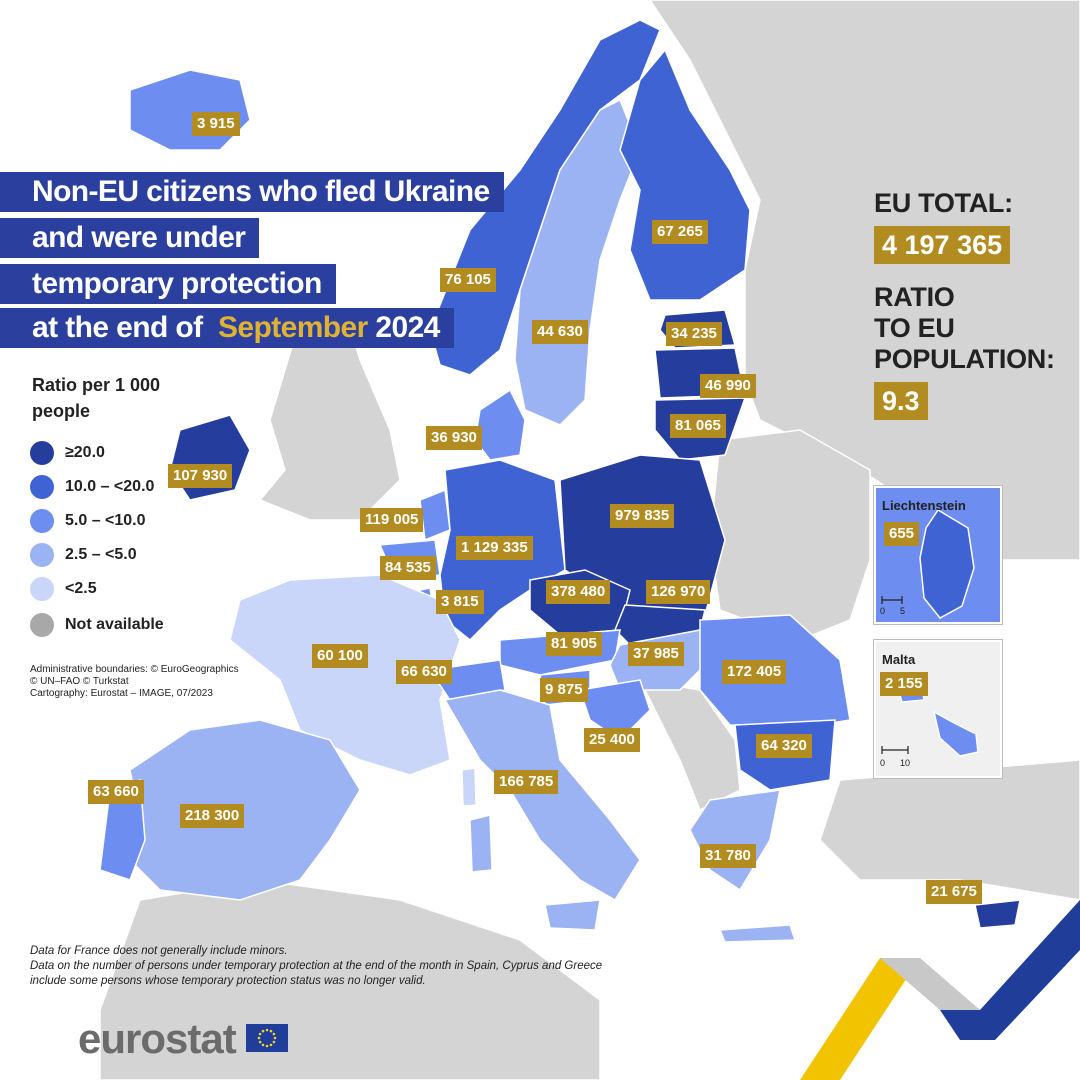 The width and height of the screenshot is (1080, 1080). What do you see at coordinates (698, 426) in the screenshot?
I see `value-label-lithuania: 81 065` at bounding box center [698, 426].